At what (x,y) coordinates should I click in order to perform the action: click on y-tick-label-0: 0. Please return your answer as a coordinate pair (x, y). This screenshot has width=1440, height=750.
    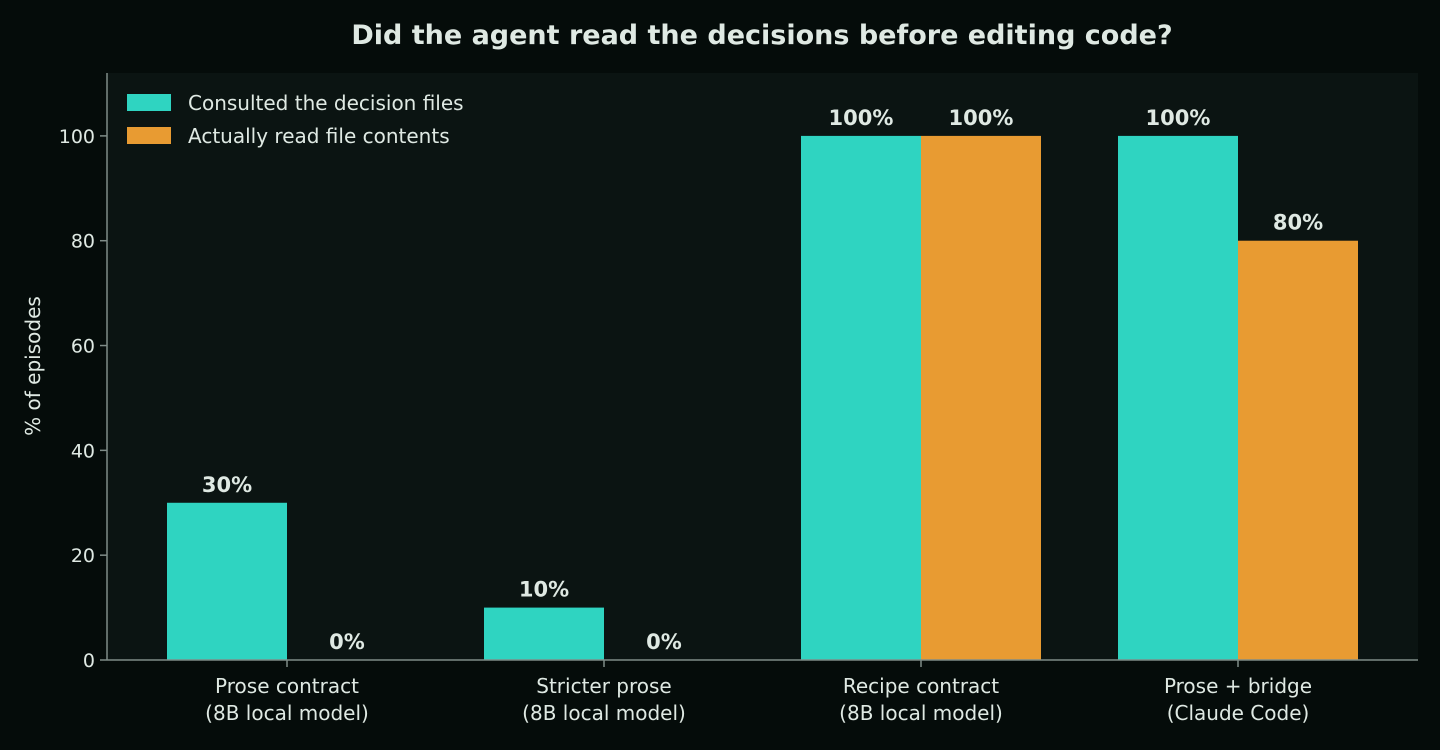
    Looking at the image, I should click on (89, 661).